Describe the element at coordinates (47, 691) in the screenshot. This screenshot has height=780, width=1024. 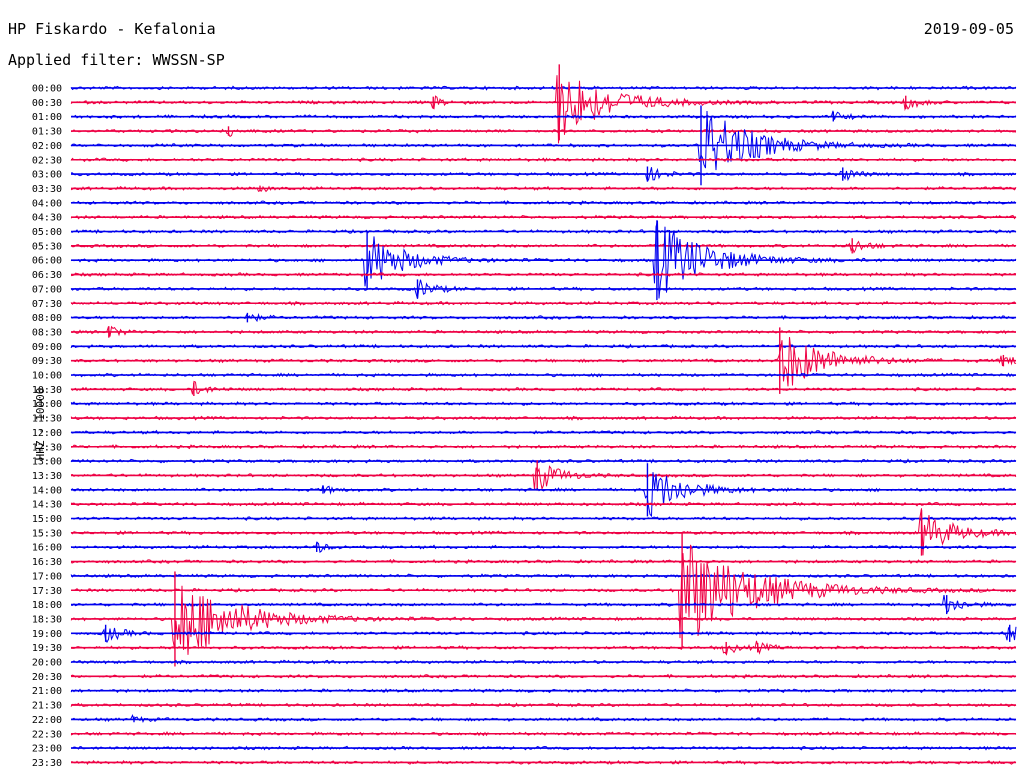
I see `row-label: 21:00` at that location.